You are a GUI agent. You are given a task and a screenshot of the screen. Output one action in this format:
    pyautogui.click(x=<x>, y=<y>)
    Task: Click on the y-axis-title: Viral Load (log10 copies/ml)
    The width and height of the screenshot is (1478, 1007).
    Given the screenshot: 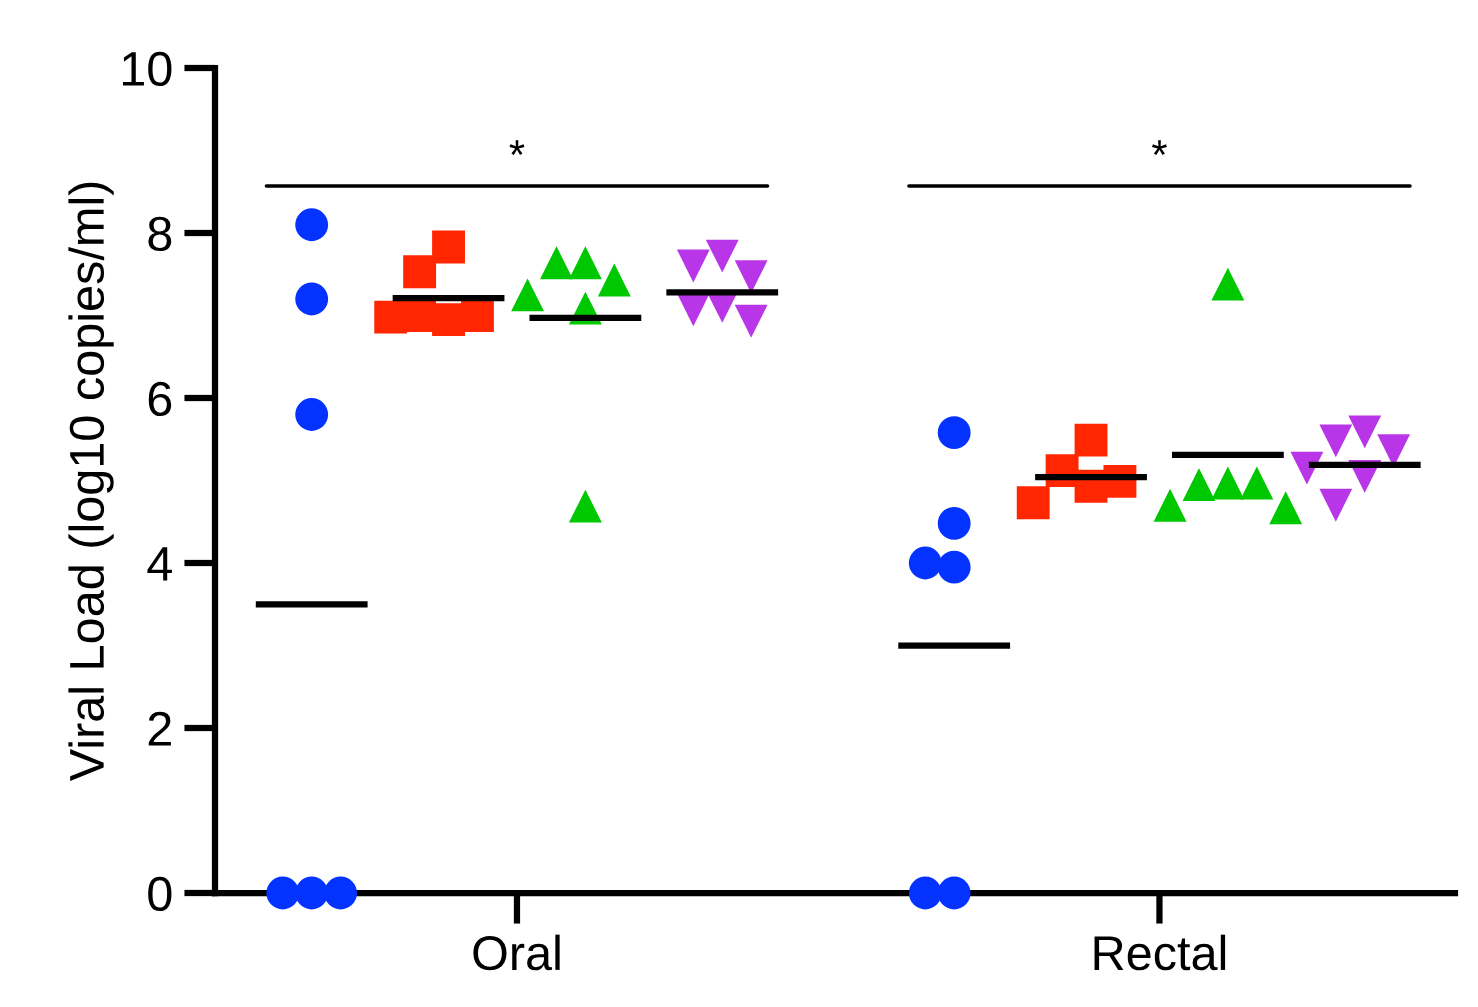 What is the action you would take?
    pyautogui.click(x=91, y=482)
    